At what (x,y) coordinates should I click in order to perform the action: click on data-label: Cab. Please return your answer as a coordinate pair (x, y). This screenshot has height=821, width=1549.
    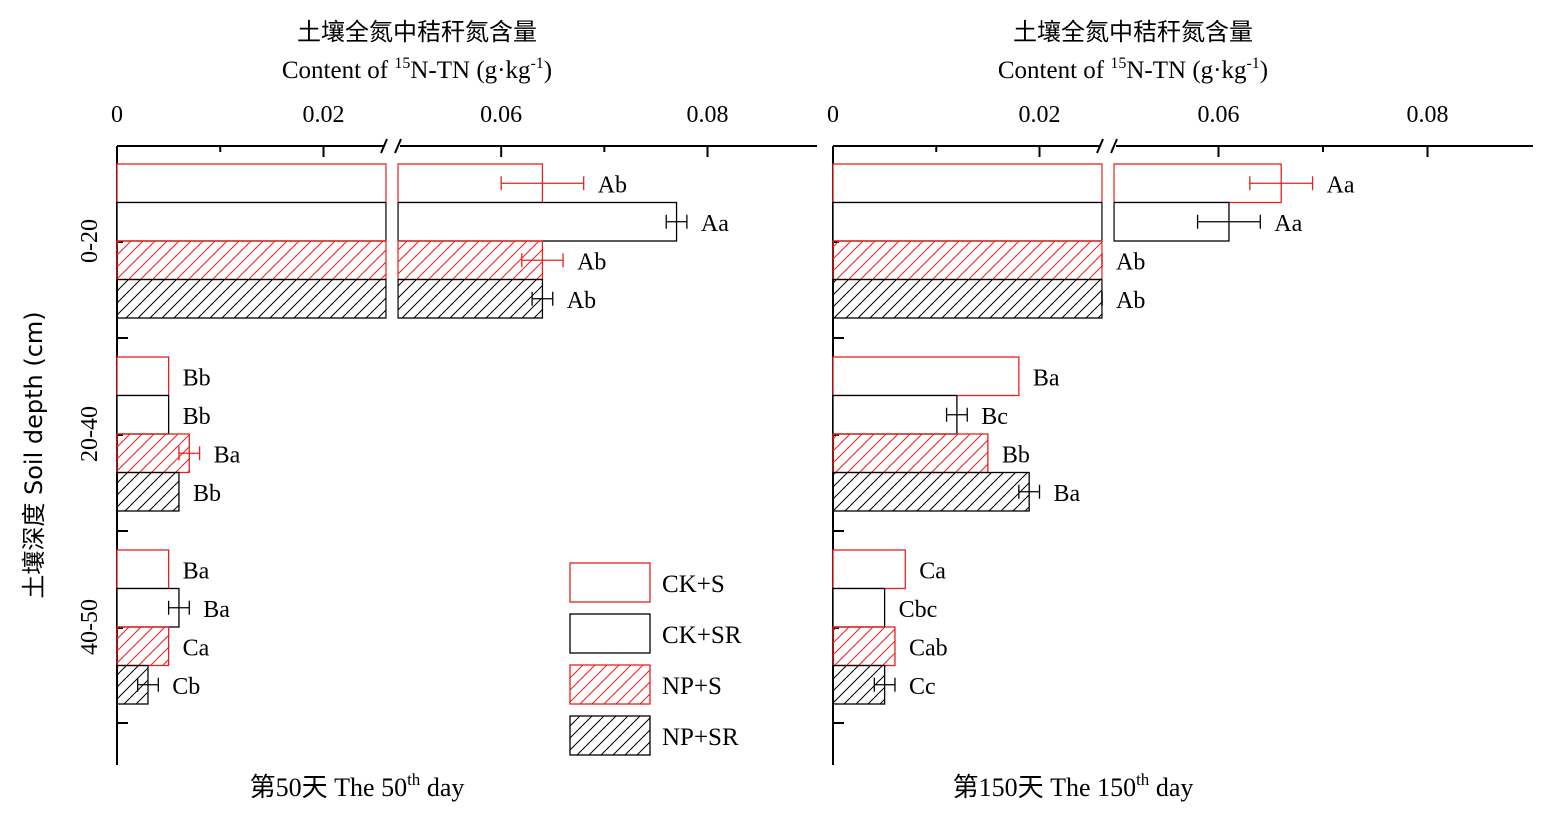
    Looking at the image, I should click on (928, 648).